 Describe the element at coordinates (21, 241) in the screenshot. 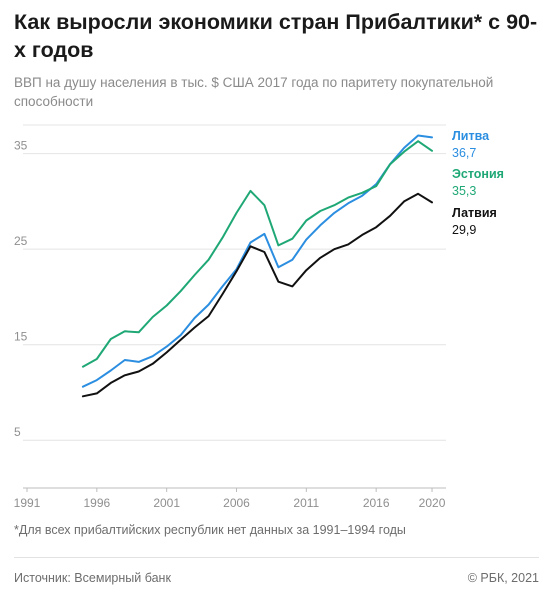

I see `y-tick-label: 25` at that location.